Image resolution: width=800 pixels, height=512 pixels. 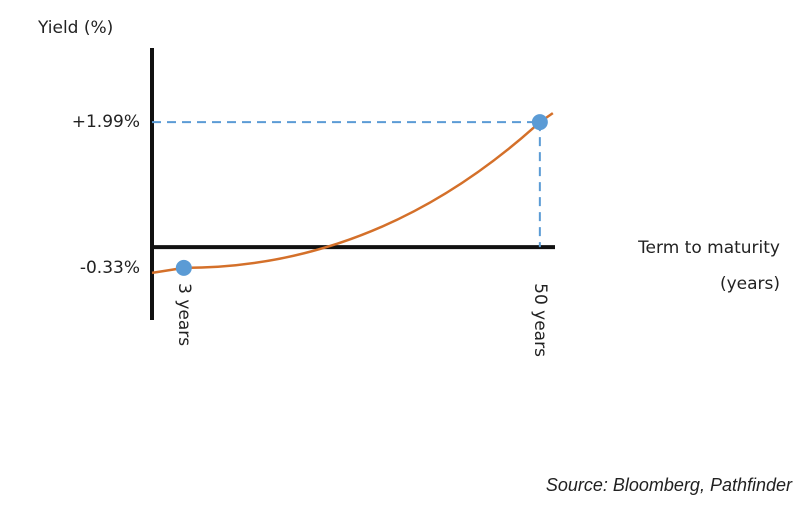 I want to click on source: Source: Bloomberg, Pathfinder, so click(x=669, y=485).